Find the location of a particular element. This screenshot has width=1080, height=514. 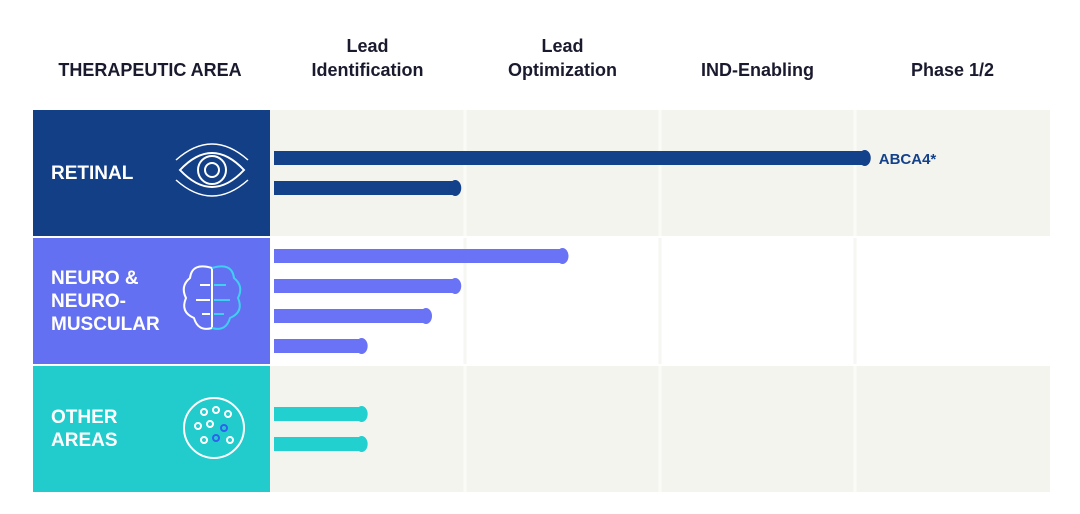

area-label: OTHER AREAS is located at coordinates (84, 429).